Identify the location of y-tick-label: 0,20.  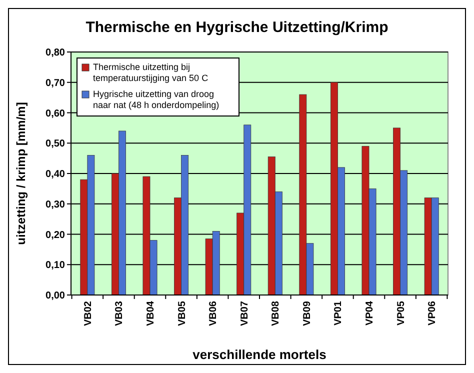
(56, 235).